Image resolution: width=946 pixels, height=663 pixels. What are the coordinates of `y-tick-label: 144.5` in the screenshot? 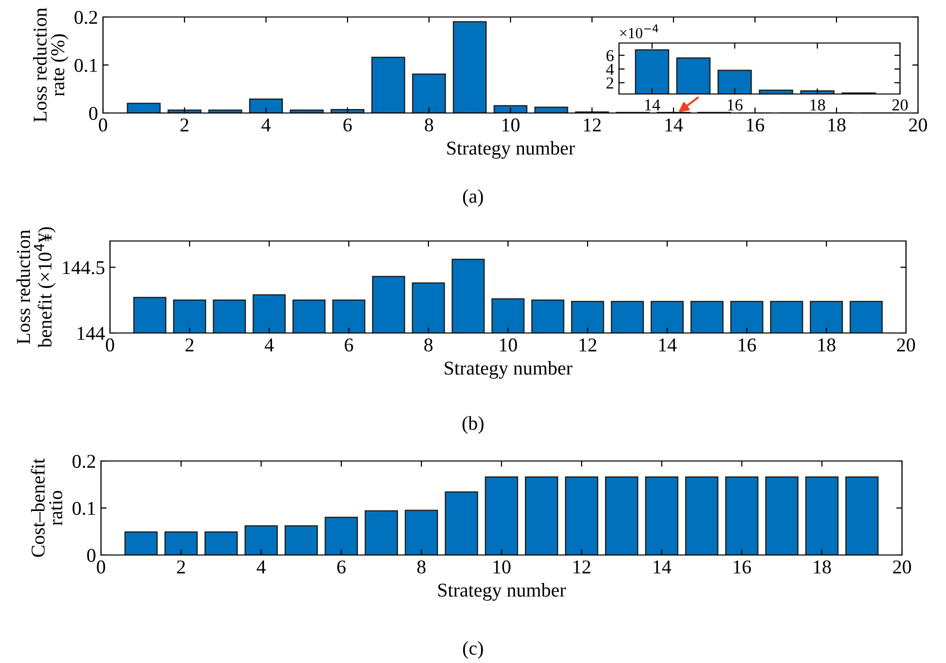 It's located at (83, 267).